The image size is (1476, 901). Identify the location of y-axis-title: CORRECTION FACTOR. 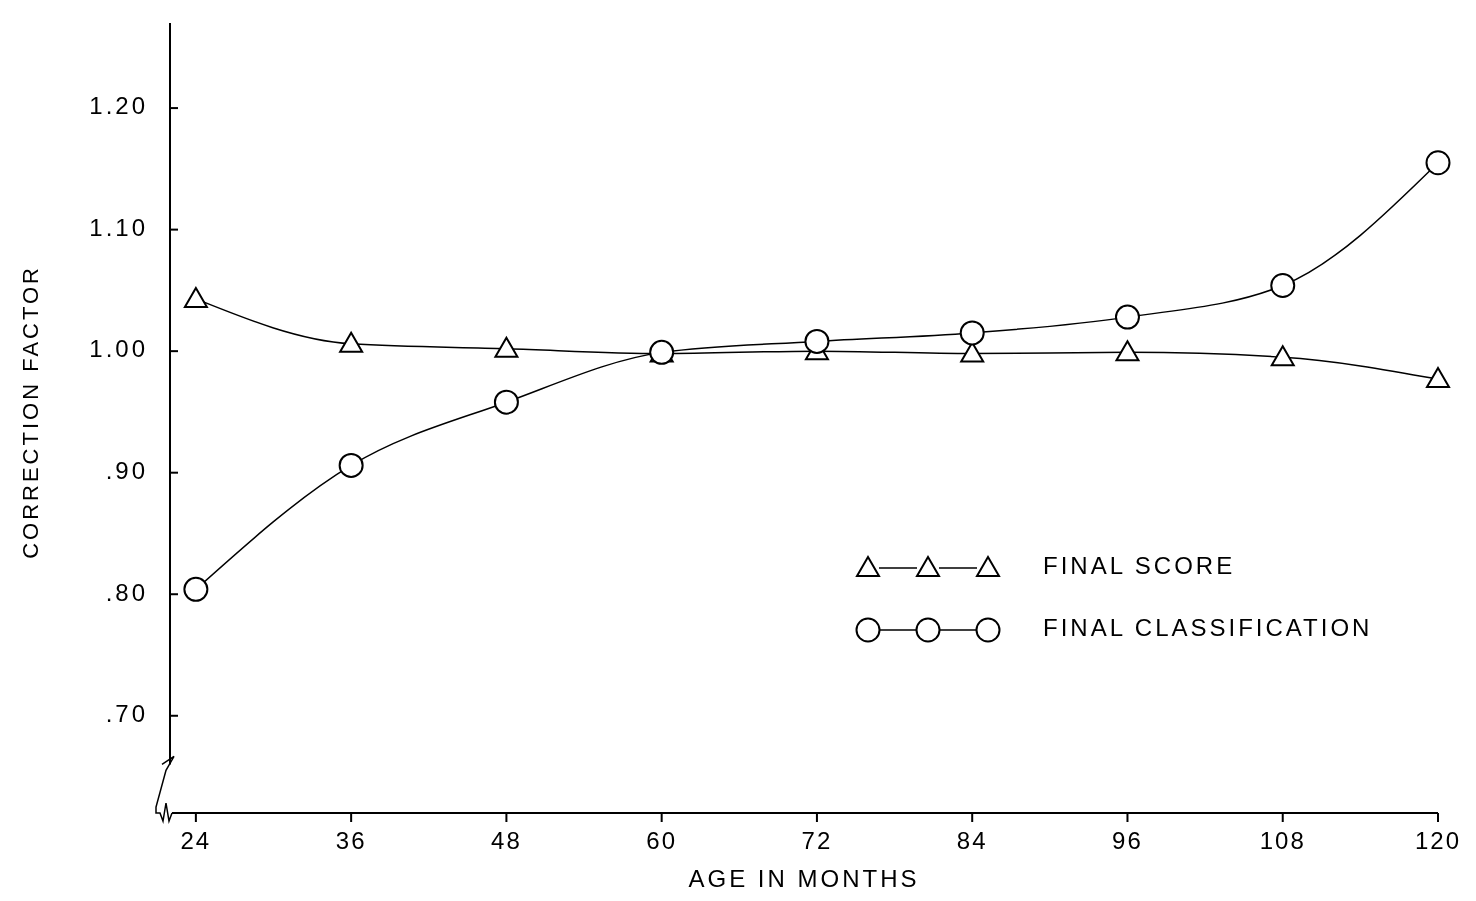
(30, 412).